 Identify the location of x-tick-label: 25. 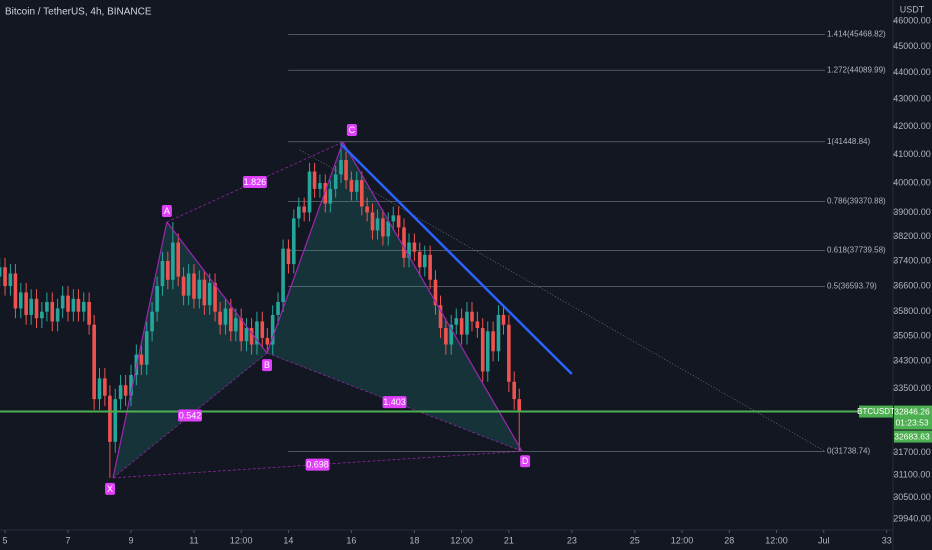
(635, 540).